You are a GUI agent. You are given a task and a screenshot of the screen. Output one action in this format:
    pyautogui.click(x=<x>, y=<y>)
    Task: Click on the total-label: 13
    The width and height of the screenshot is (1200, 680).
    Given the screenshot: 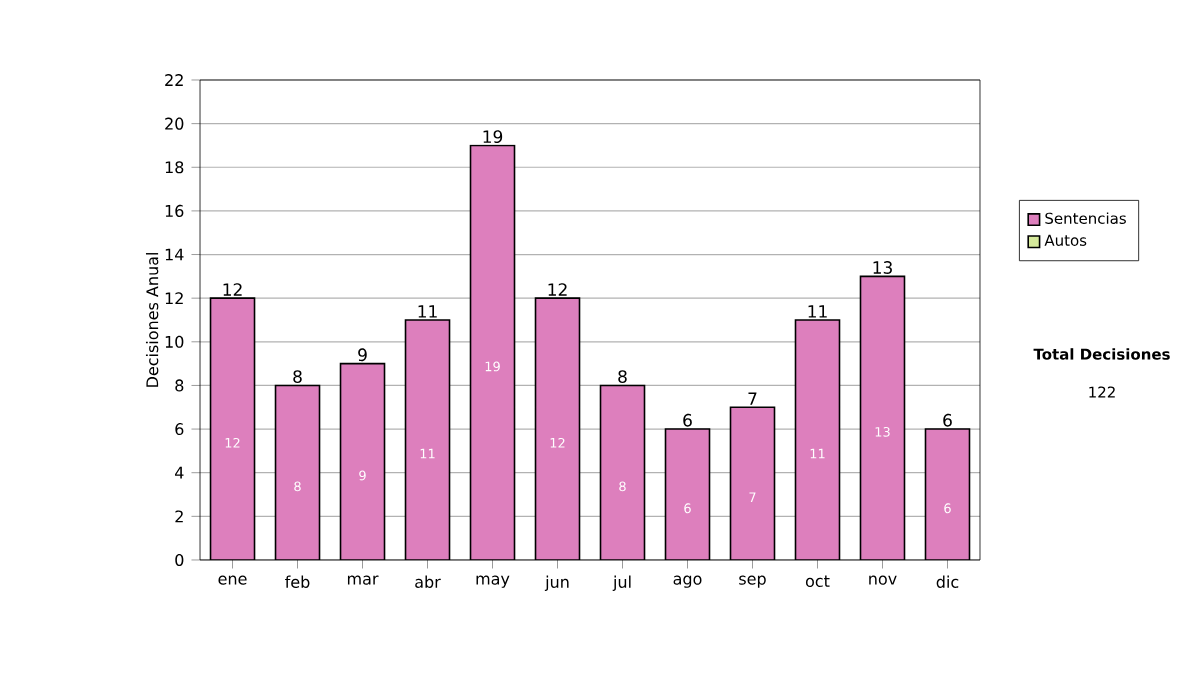 What is the action you would take?
    pyautogui.click(x=882, y=267)
    